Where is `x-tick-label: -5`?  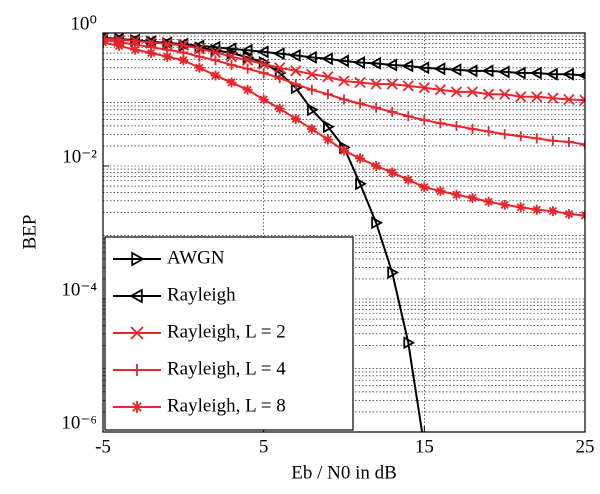 x-tick-label: -5 is located at coordinates (103, 446).